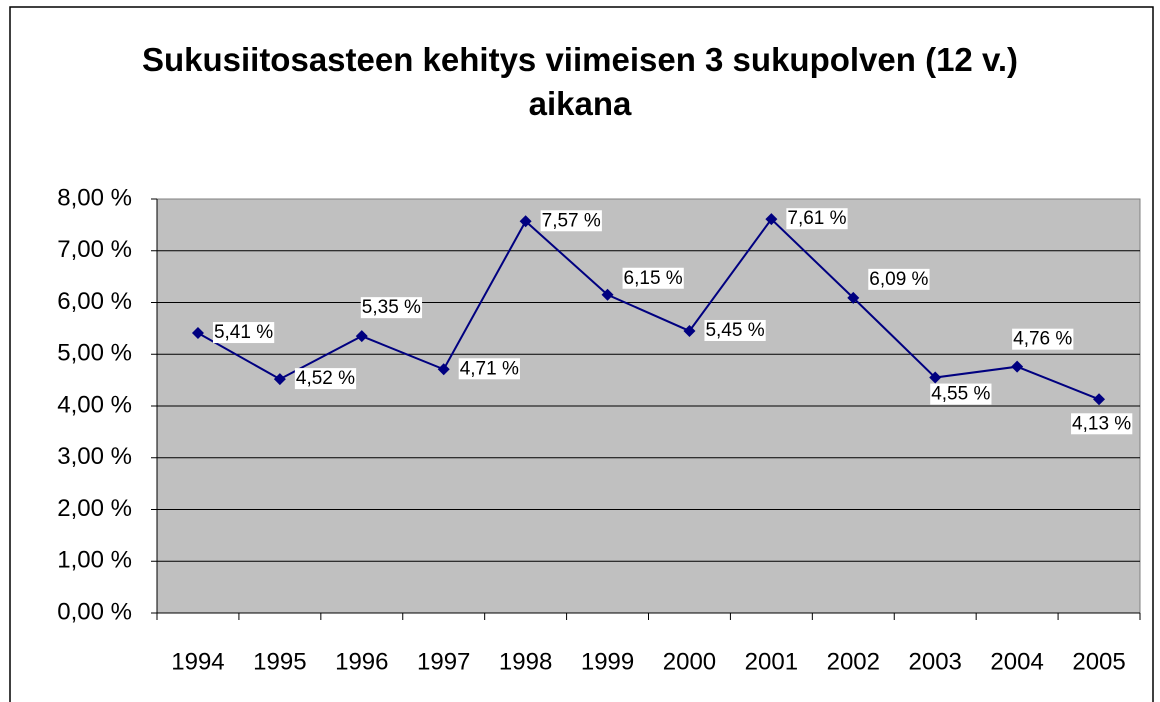  I want to click on data-label: 7,57 %, so click(571, 220).